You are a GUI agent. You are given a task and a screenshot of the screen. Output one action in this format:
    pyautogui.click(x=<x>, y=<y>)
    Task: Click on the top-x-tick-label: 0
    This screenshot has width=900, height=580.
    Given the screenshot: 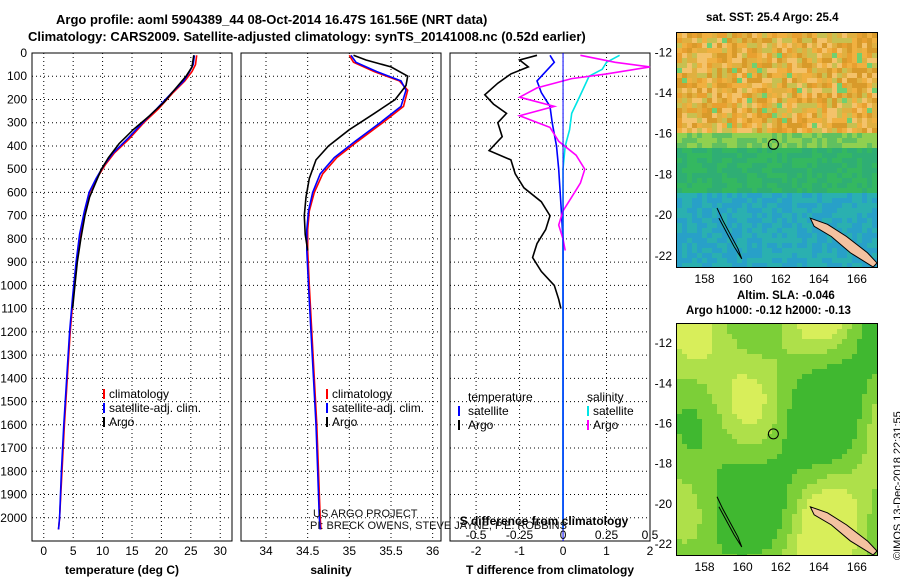 What is the action you would take?
    pyautogui.click(x=563, y=535)
    